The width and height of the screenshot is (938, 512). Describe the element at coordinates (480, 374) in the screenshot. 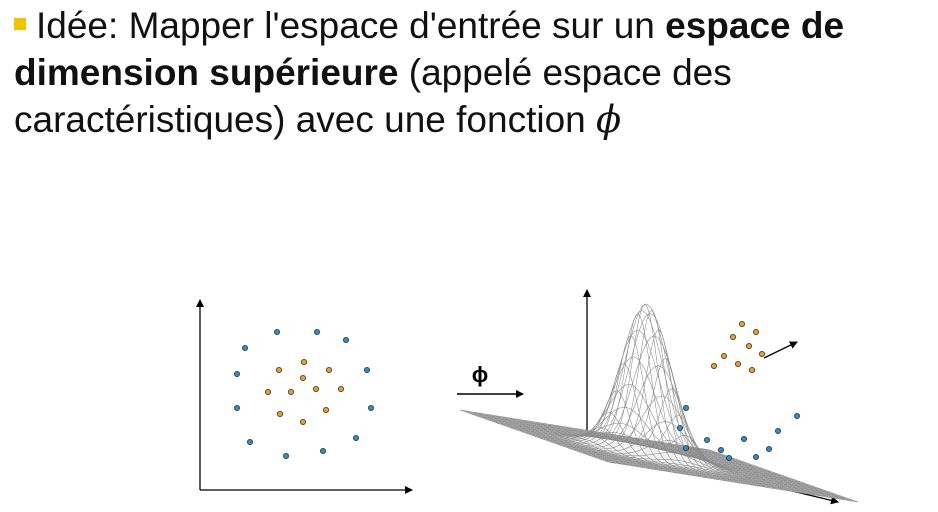

I see `mapping-arrow-label: ϕ` at that location.